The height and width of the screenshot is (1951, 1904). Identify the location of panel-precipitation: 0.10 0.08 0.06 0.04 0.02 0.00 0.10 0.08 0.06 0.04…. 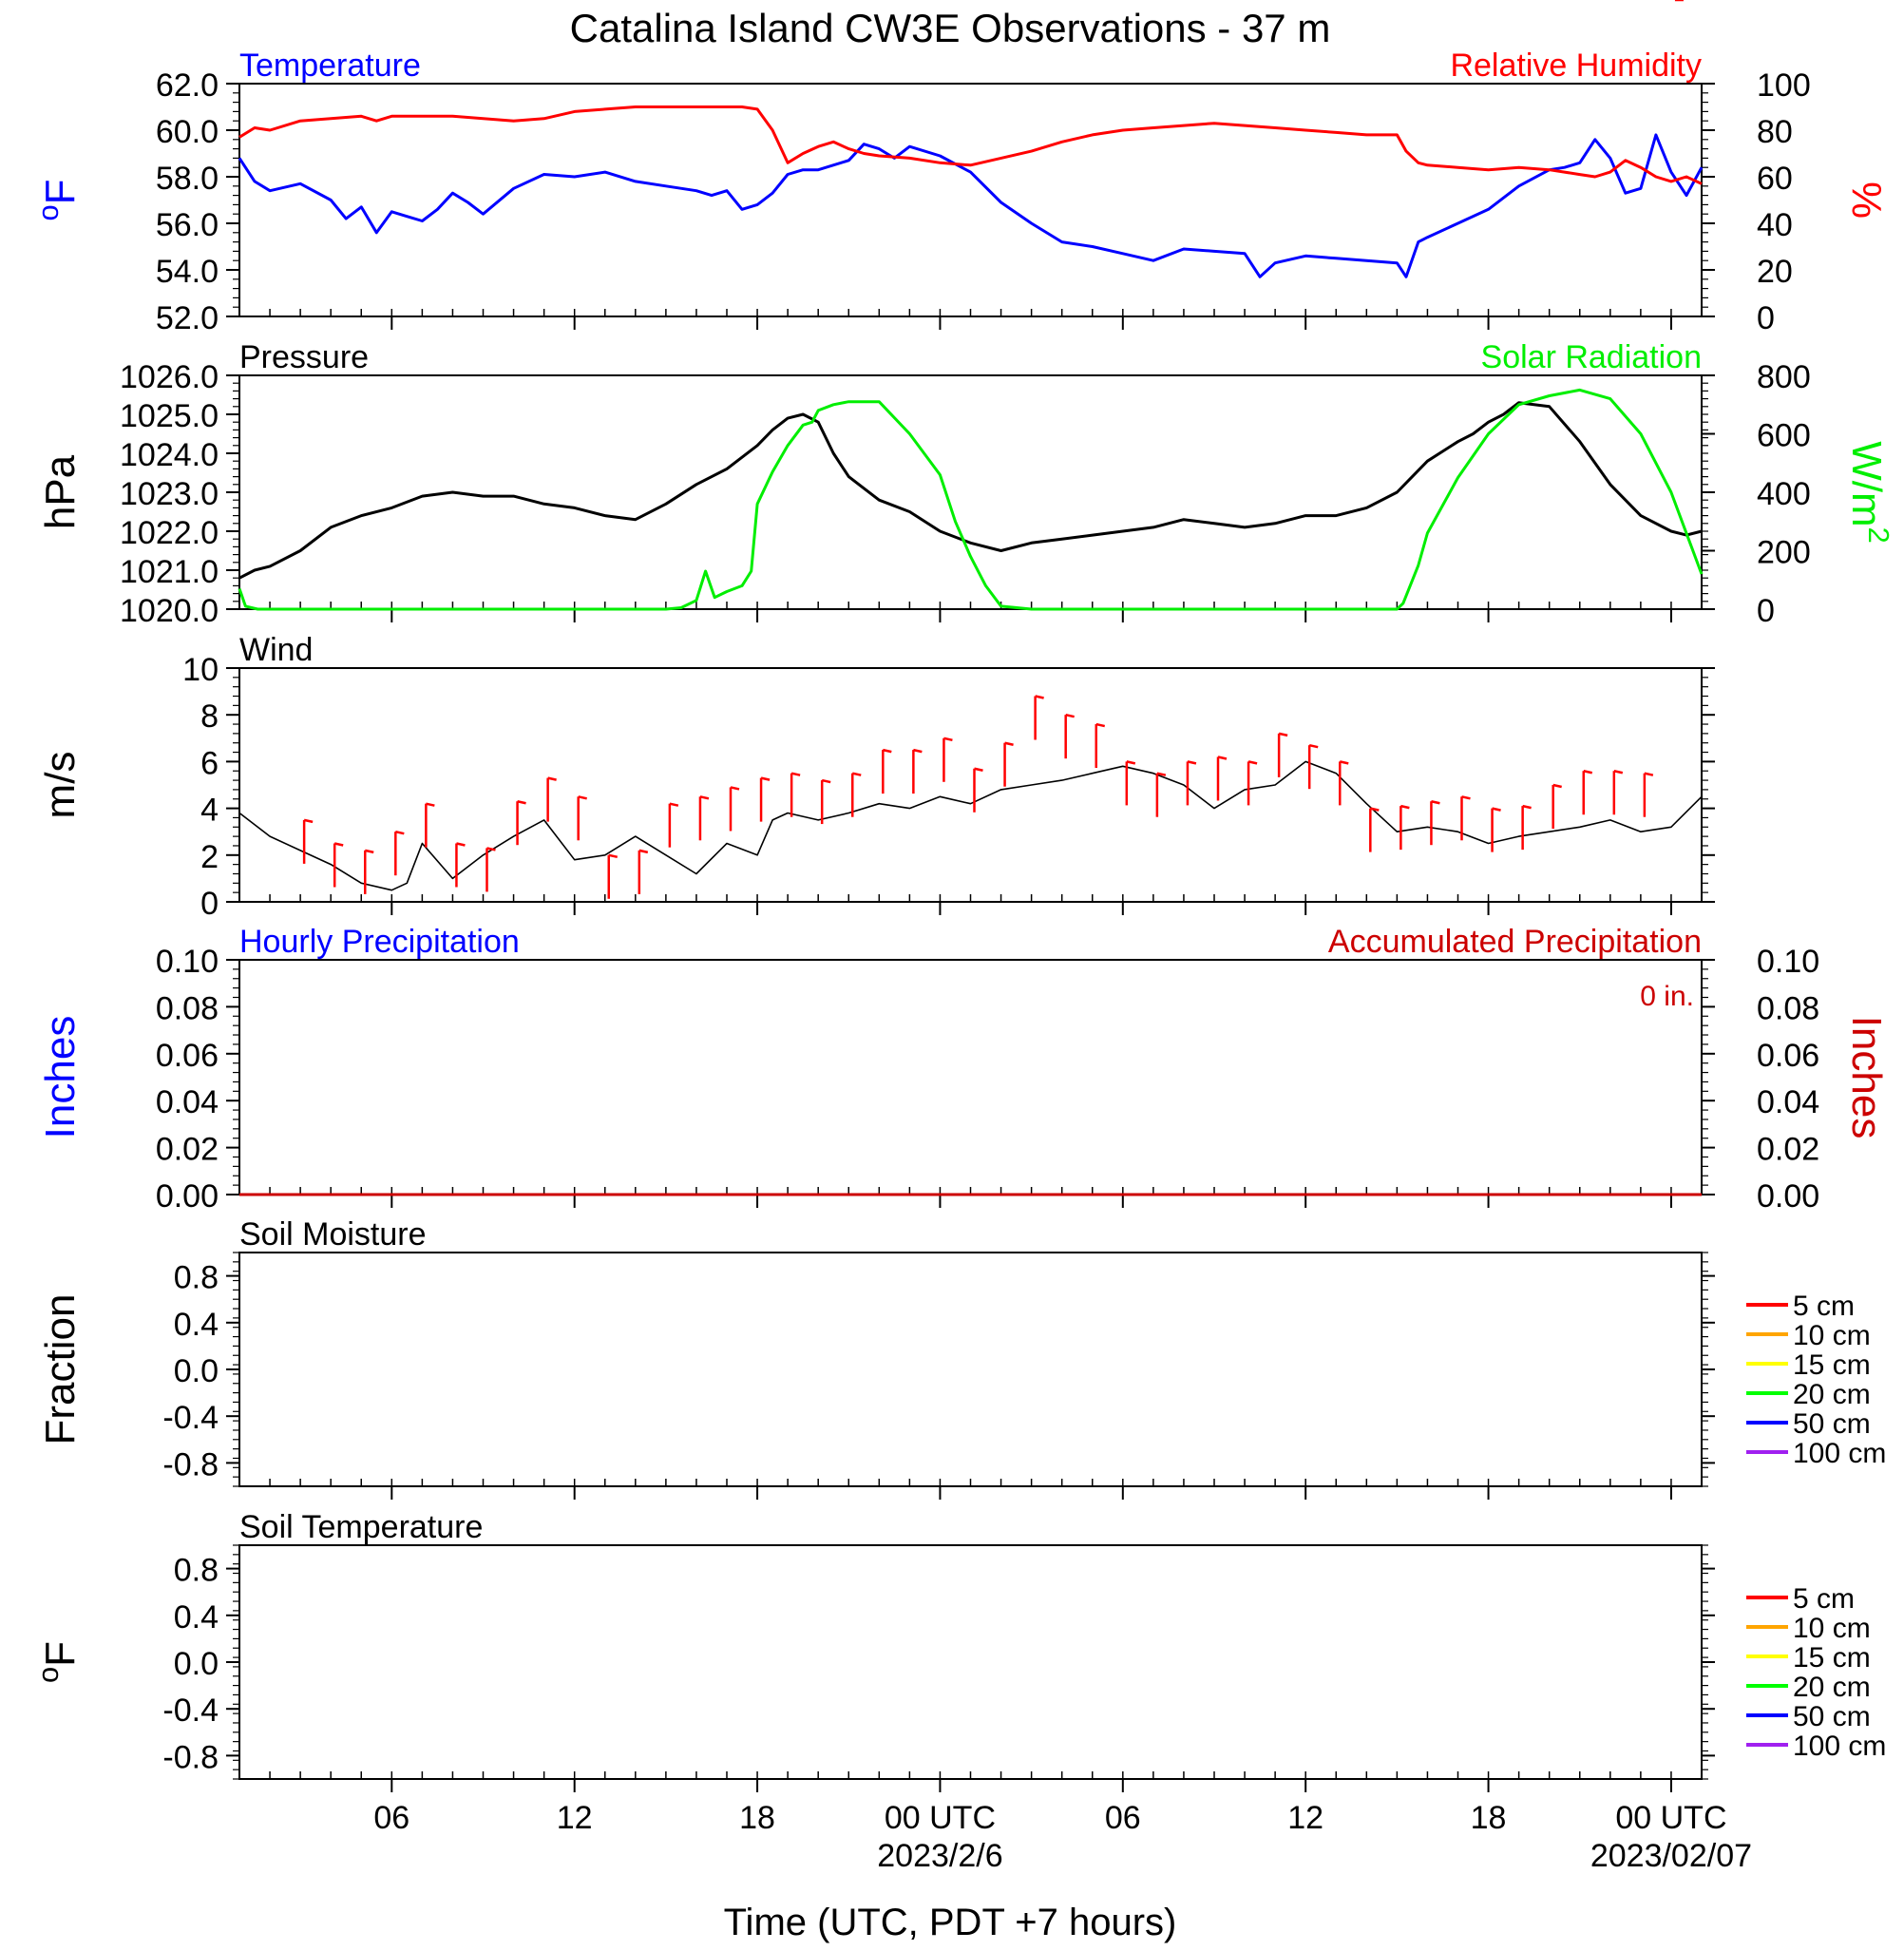
(964, 1070).